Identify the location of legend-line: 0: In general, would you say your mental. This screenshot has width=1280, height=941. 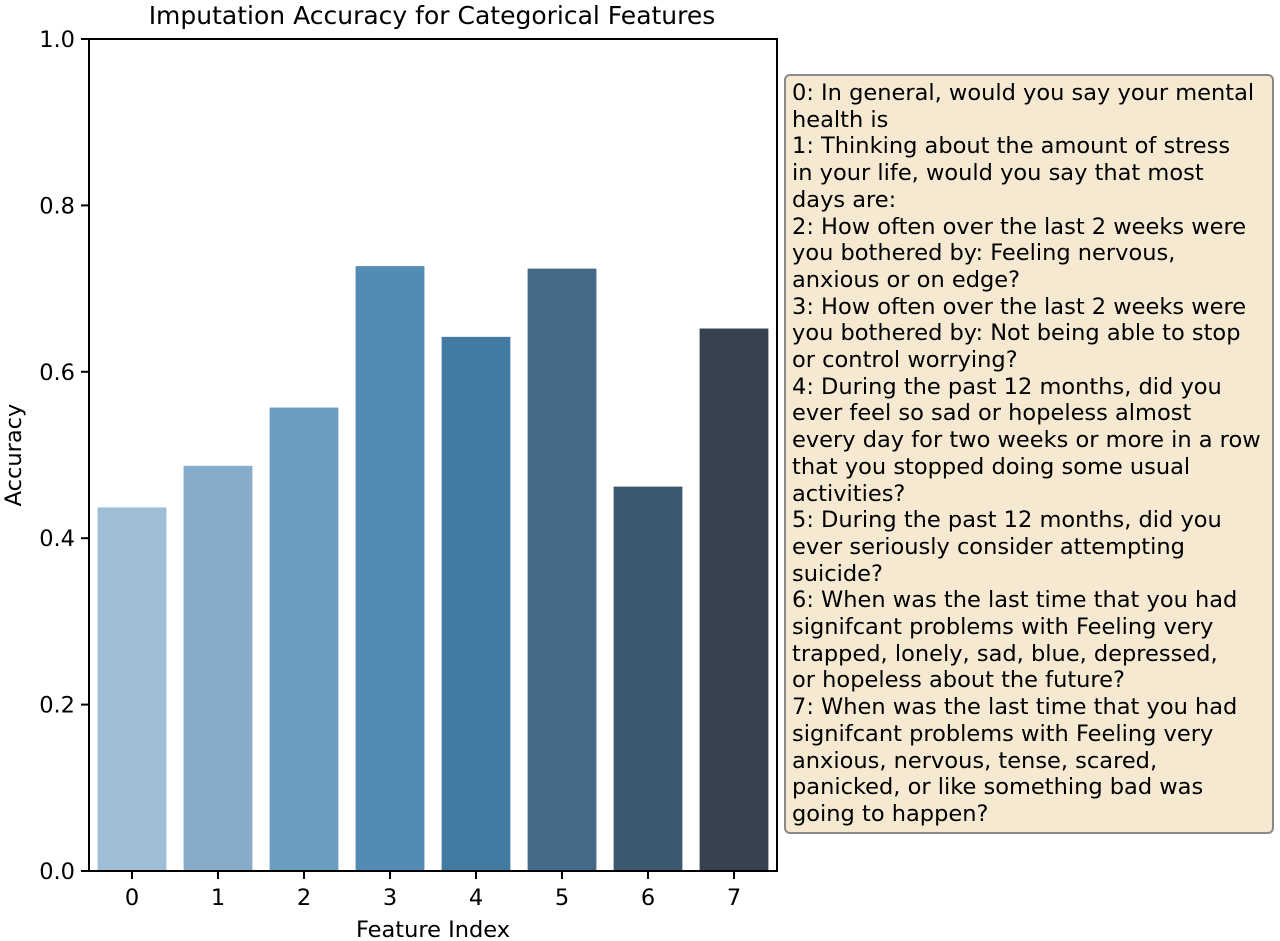
(1023, 93).